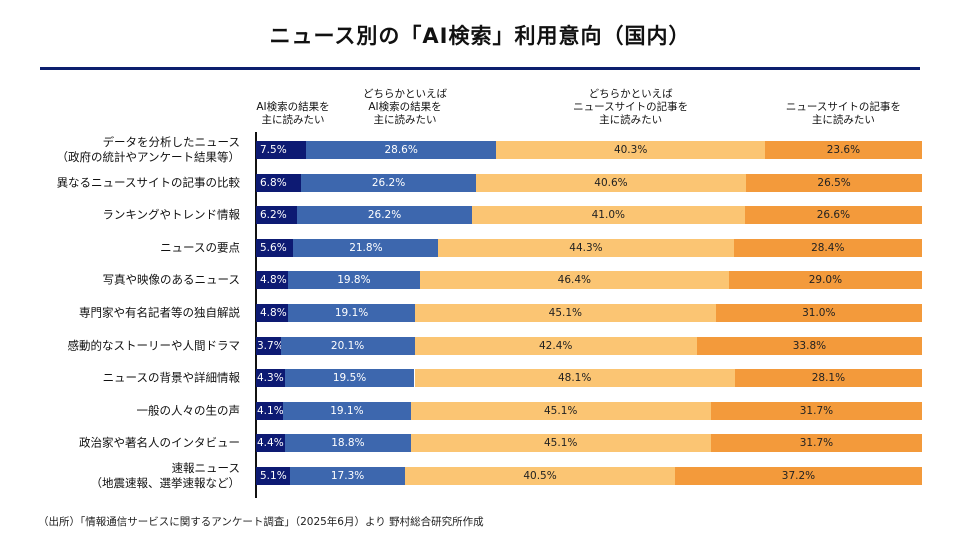 This screenshot has width=960, height=551. What do you see at coordinates (165, 483) in the screenshot?
I see `category-label-line: （地震速報、選挙速報など）` at bounding box center [165, 483].